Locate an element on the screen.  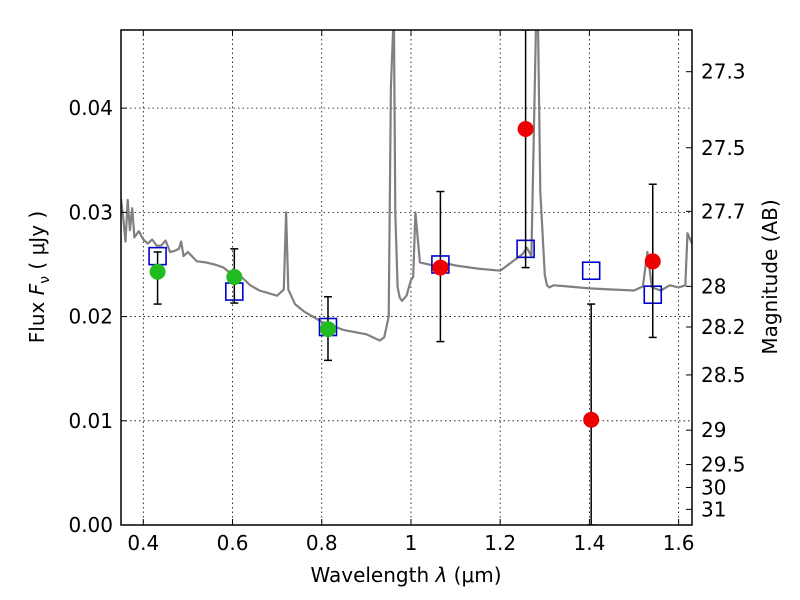
y-axis-label: Flux Fν ( μJy ) is located at coordinates (39, 277).